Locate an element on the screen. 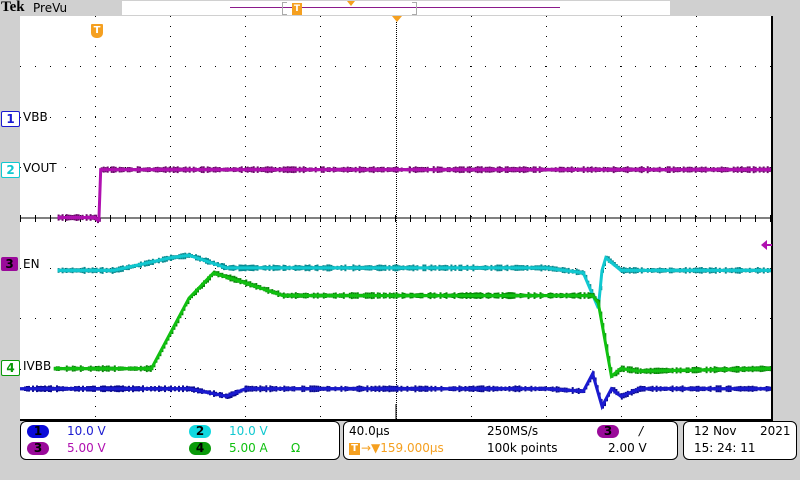  ch2-chip: 2 is located at coordinates (200, 431).